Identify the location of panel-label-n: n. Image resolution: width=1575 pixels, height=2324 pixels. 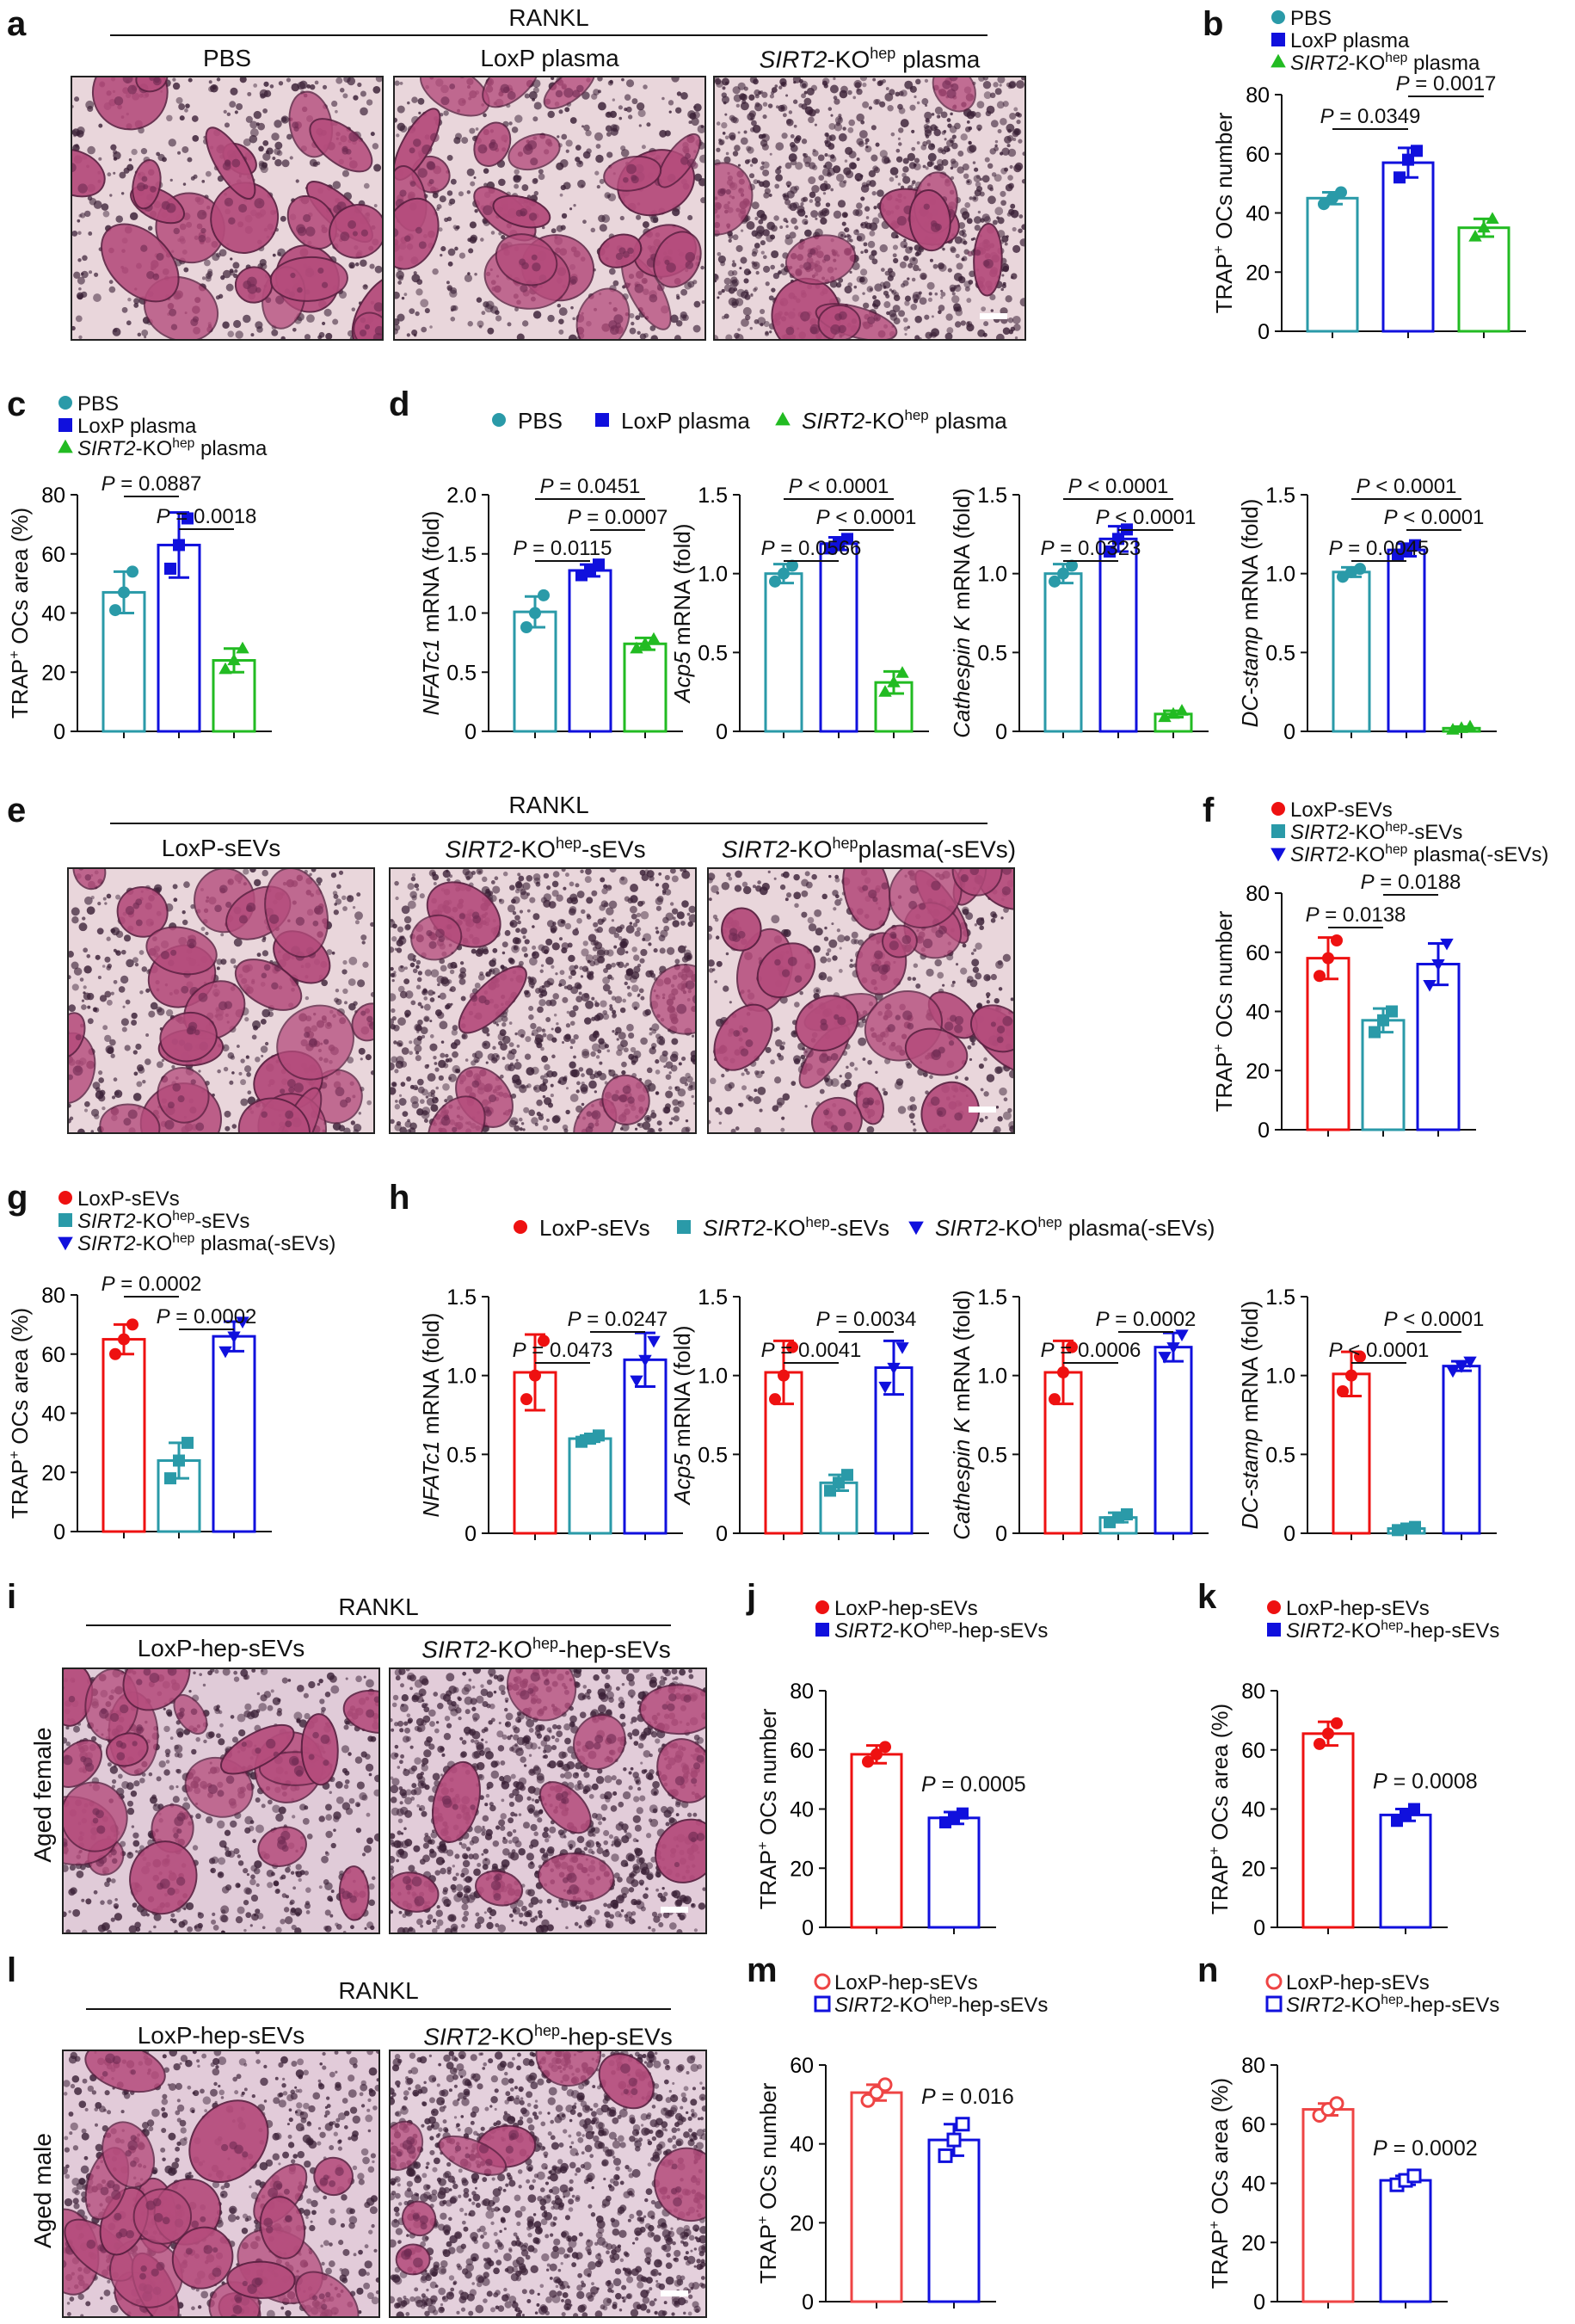
(1208, 1970).